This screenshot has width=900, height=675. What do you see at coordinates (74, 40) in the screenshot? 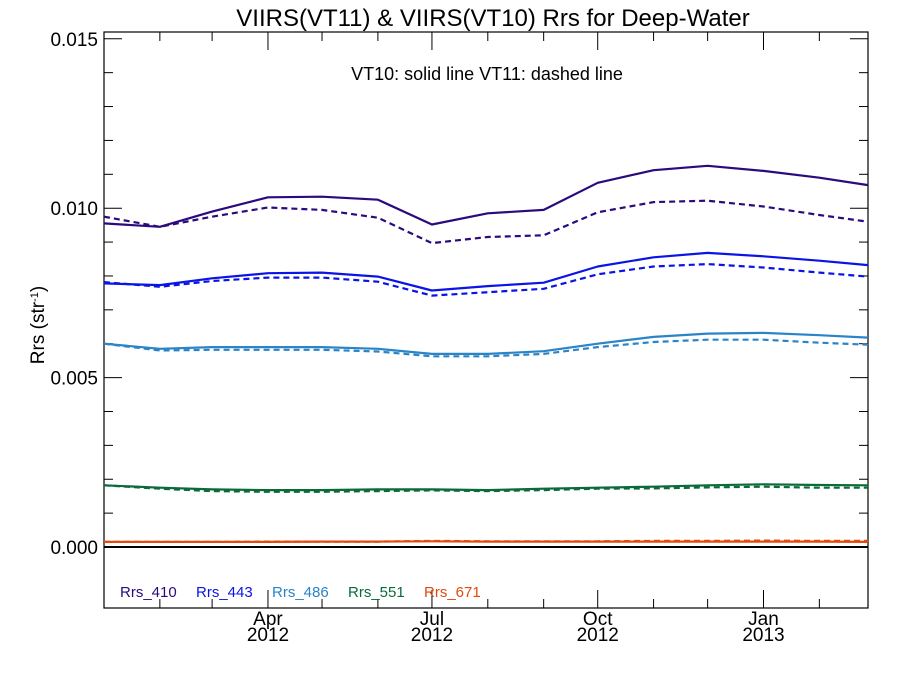
I see `y-tick-label: 0.015` at bounding box center [74, 40].